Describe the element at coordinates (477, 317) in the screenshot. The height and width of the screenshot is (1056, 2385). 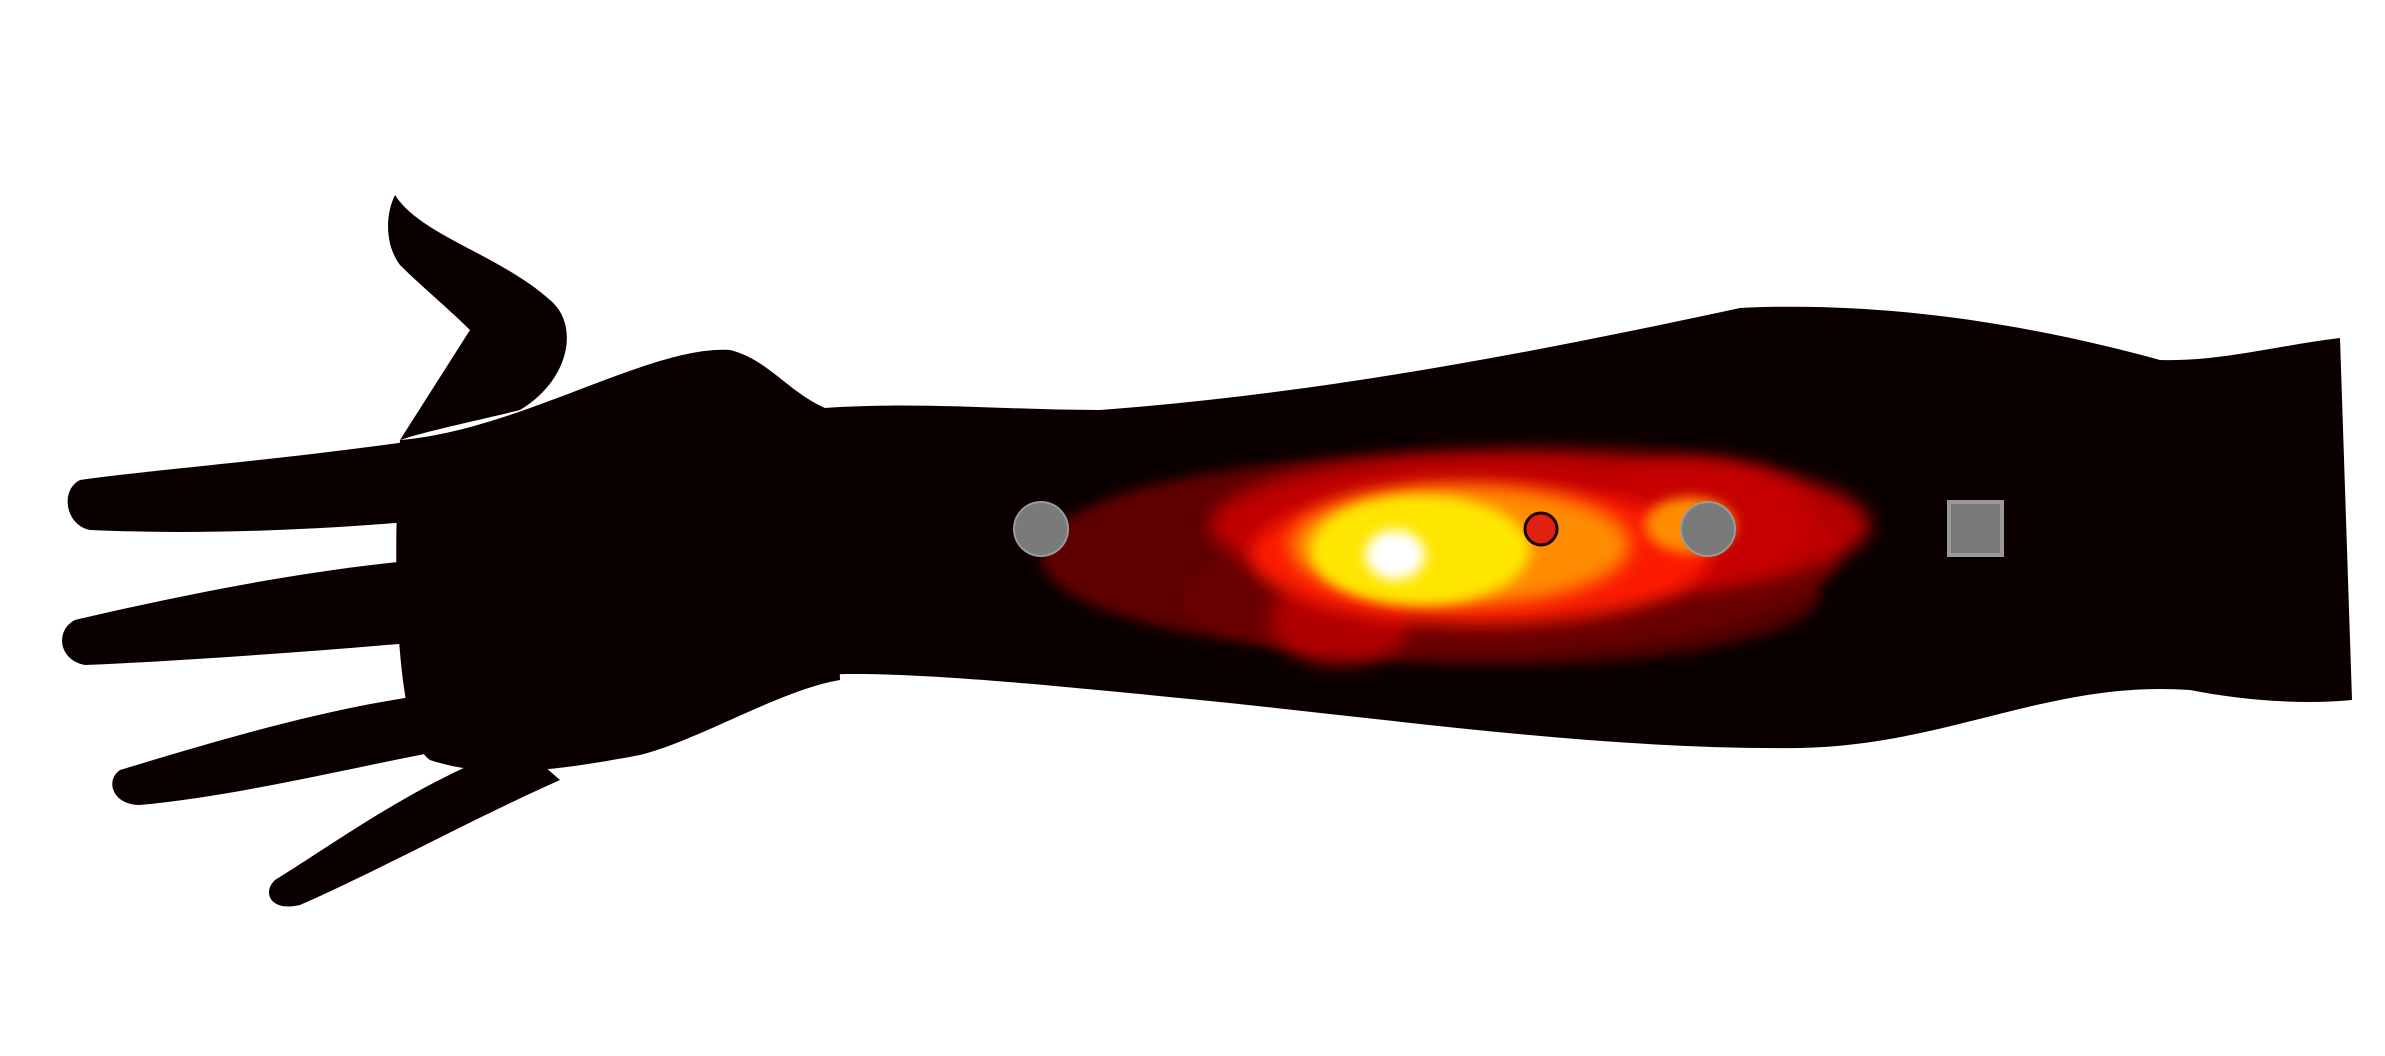
I see `thumb-shape` at that location.